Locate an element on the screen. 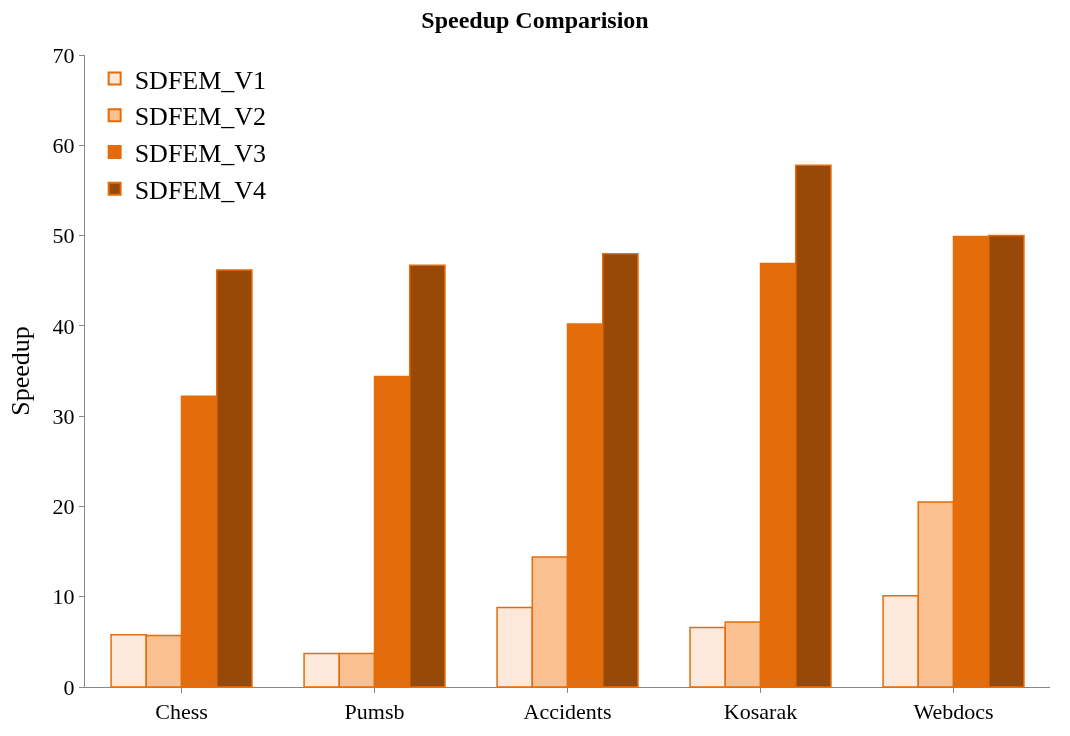  y-tick-label: 70 is located at coordinates (63, 55).